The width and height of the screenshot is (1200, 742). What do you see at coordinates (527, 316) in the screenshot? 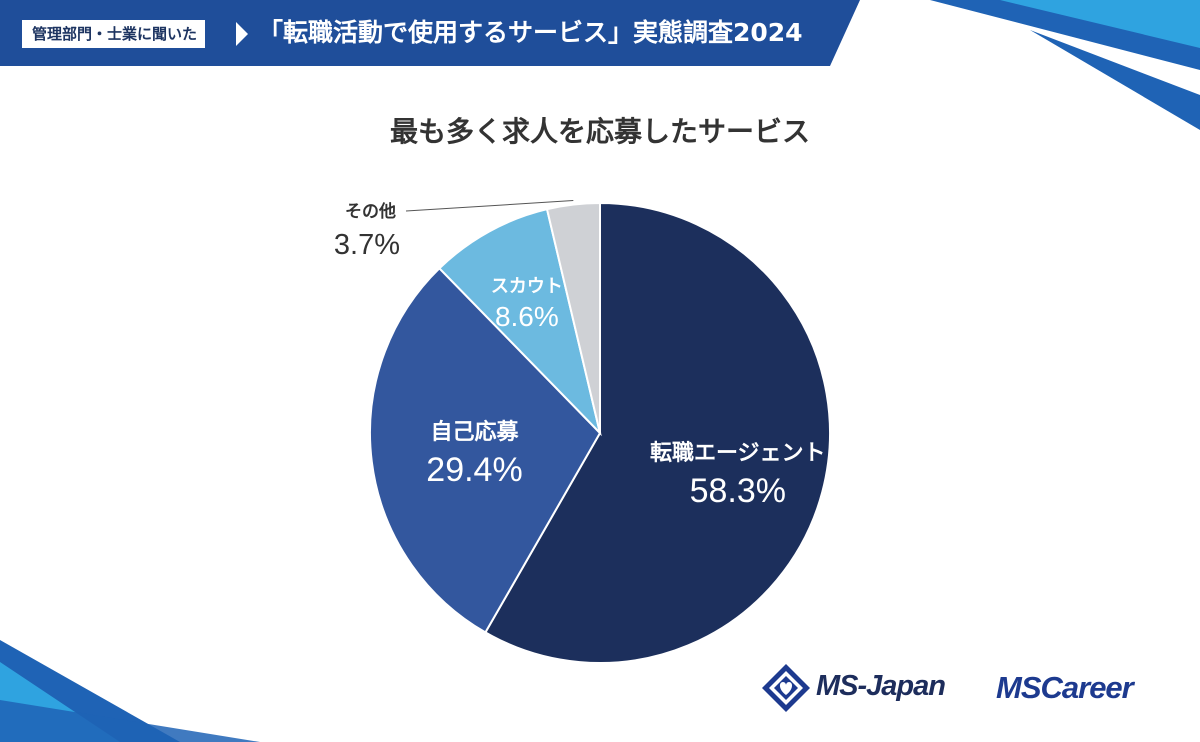
I see `slice-value-3: 8.6%` at bounding box center [527, 316].